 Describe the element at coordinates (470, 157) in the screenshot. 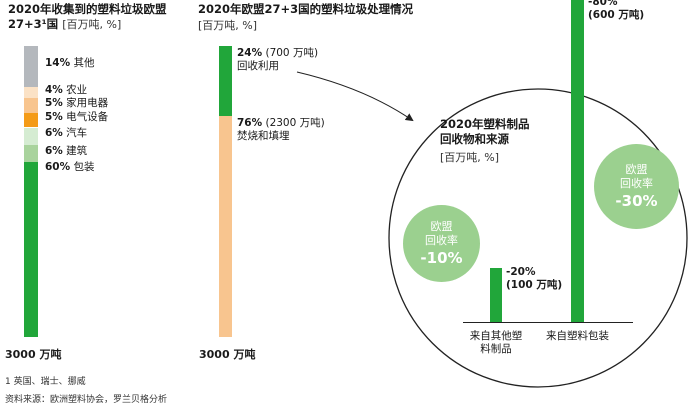

I see `circle-unit: [百万吨, %]` at that location.